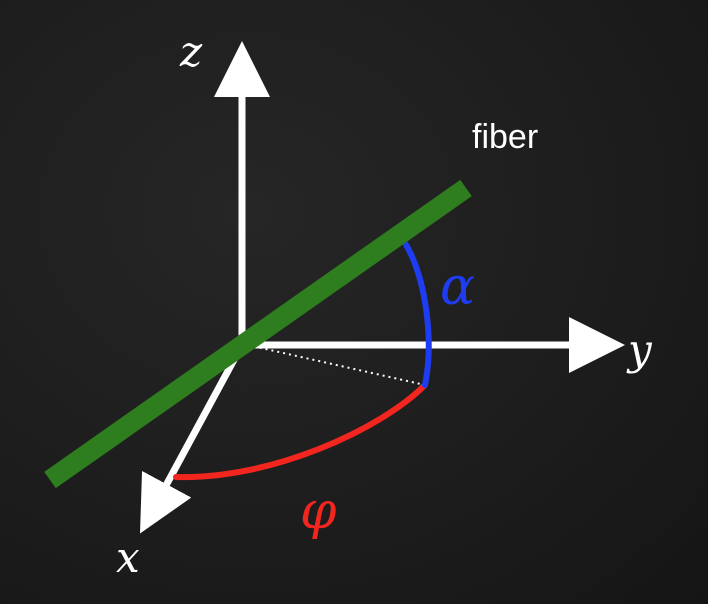  What do you see at coordinates (639, 349) in the screenshot?
I see `y-axis-label: y` at bounding box center [639, 349].